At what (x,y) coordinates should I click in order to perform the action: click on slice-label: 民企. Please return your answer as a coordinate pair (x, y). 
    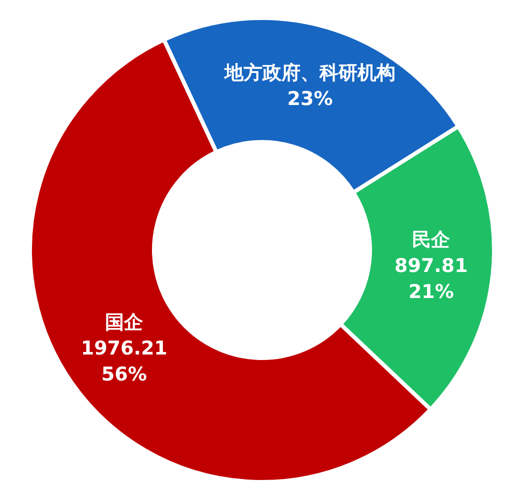
    Looking at the image, I should click on (432, 239).